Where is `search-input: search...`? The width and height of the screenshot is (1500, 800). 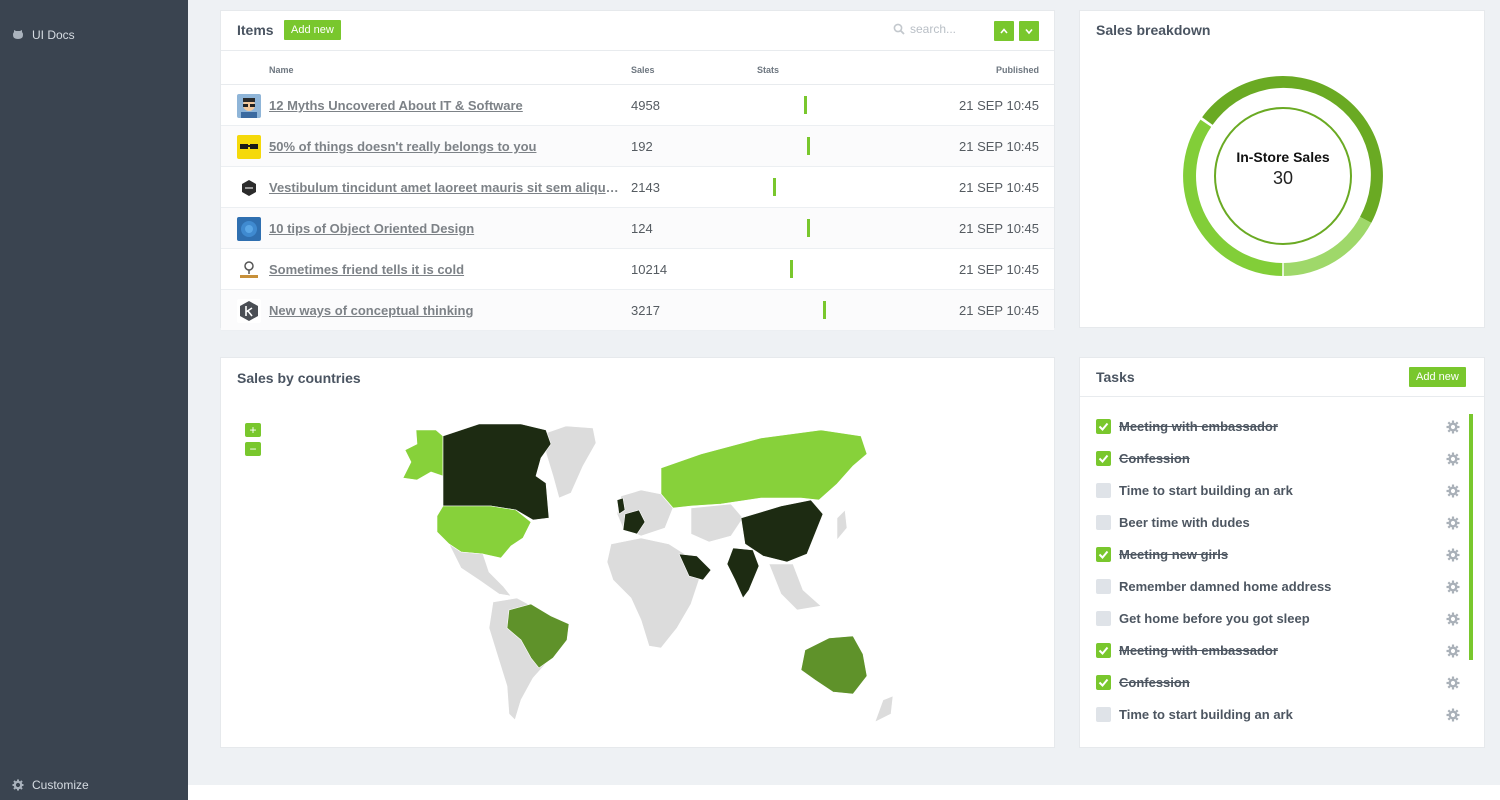 search-input: search... is located at coordinates (938, 29).